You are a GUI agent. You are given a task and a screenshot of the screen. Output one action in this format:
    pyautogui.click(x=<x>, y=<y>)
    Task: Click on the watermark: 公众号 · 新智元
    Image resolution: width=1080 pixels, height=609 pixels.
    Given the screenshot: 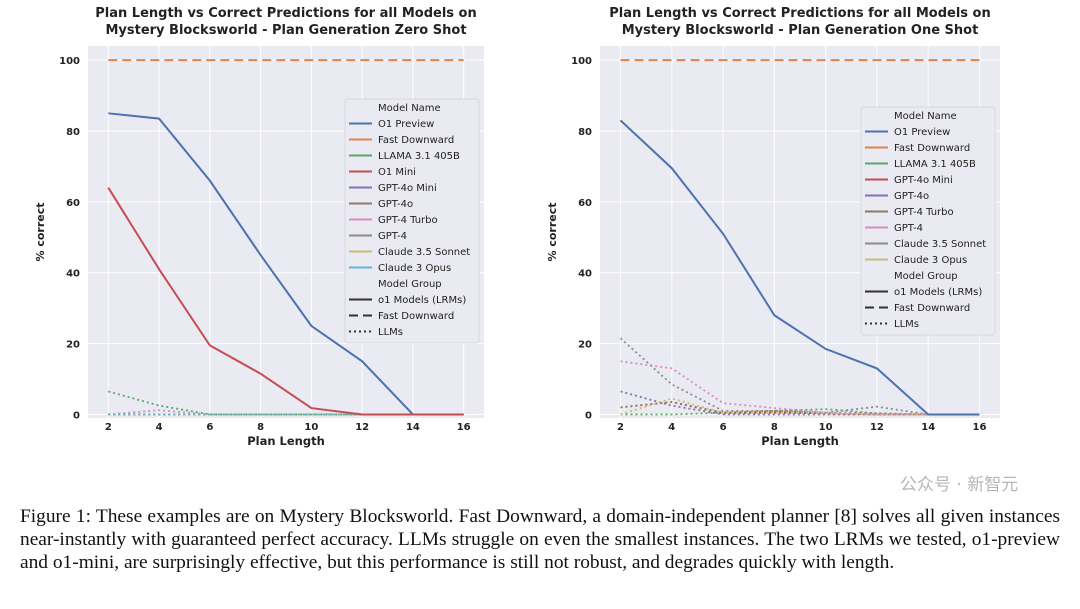 What is the action you would take?
    pyautogui.click(x=959, y=485)
    